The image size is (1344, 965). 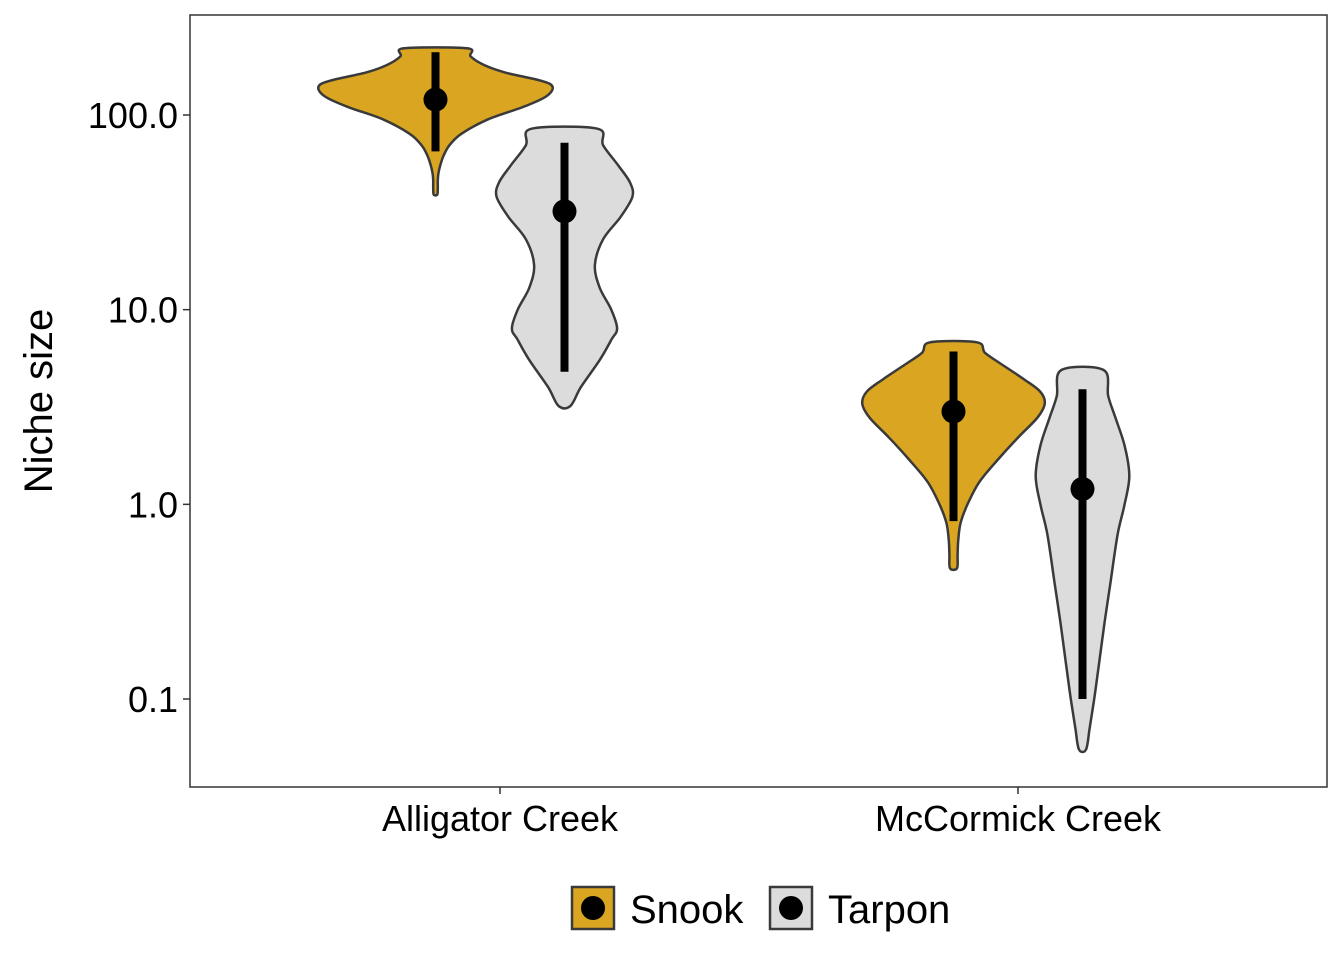 I want to click on y-tick-label: 100.0, so click(x=133, y=115).